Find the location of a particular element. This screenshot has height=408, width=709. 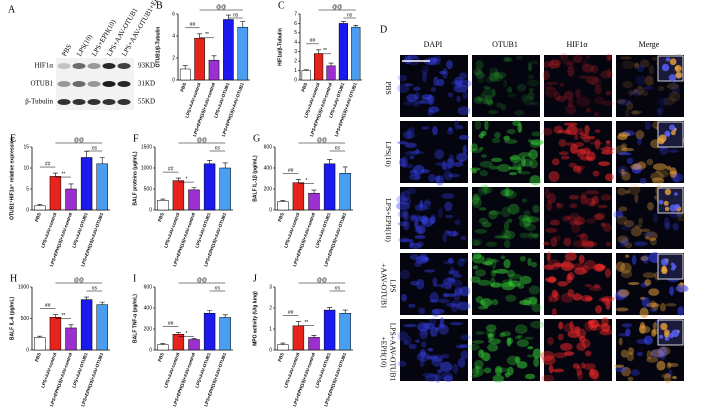

panel-label: C is located at coordinates (281, 5).